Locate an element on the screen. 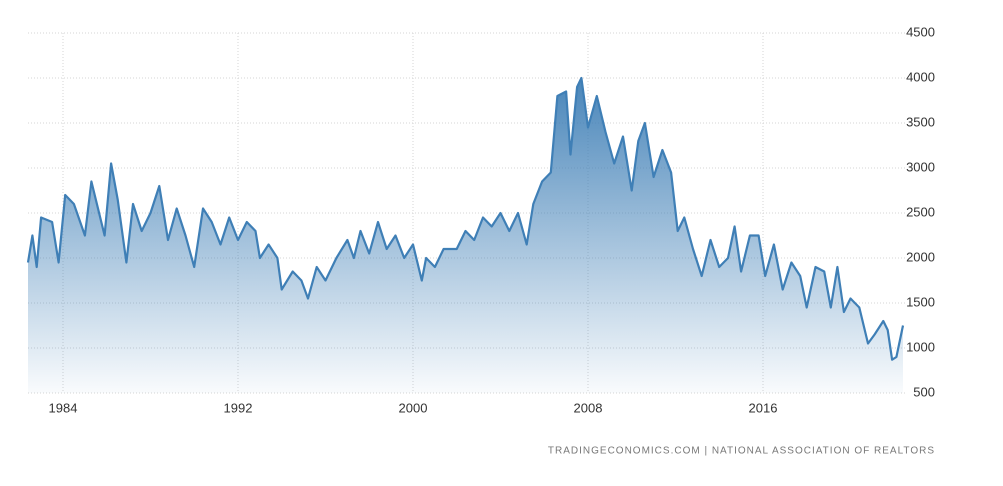 Image resolution: width=1003 pixels, height=486 pixels. x-tick-label: 1984 is located at coordinates (63, 407).